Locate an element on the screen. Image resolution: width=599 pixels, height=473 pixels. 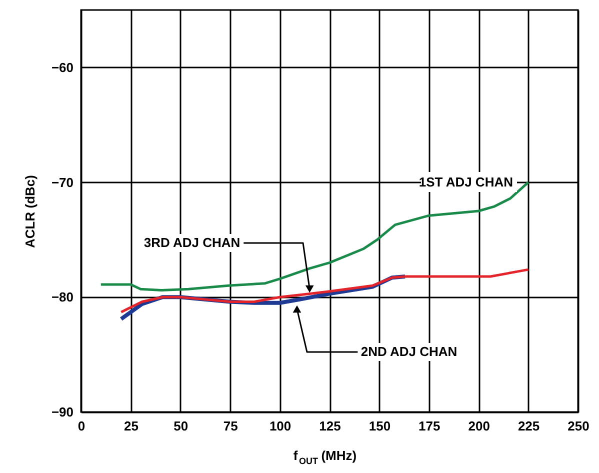
annotation: 1ST ADJ CHAN is located at coordinates (465, 182).